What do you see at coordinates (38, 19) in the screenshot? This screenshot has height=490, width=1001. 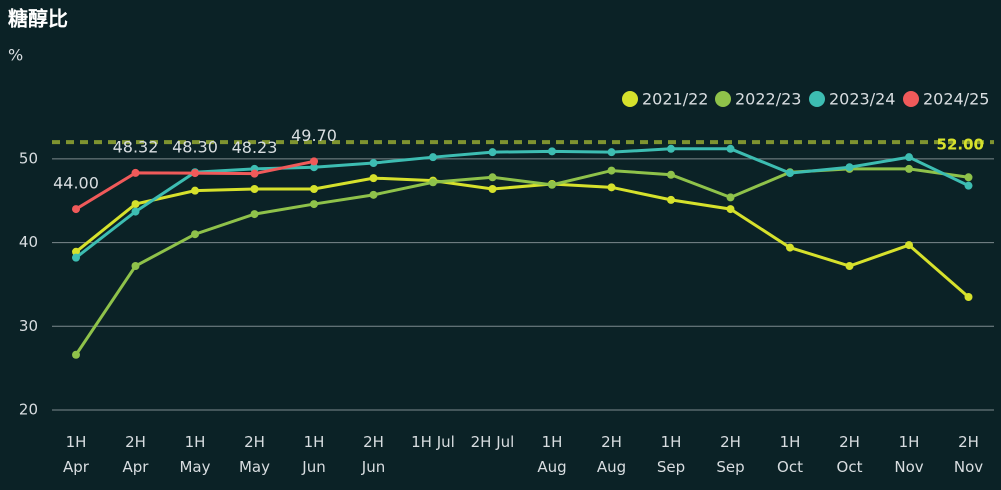 I see `chart-title: 糖醇比` at bounding box center [38, 19].